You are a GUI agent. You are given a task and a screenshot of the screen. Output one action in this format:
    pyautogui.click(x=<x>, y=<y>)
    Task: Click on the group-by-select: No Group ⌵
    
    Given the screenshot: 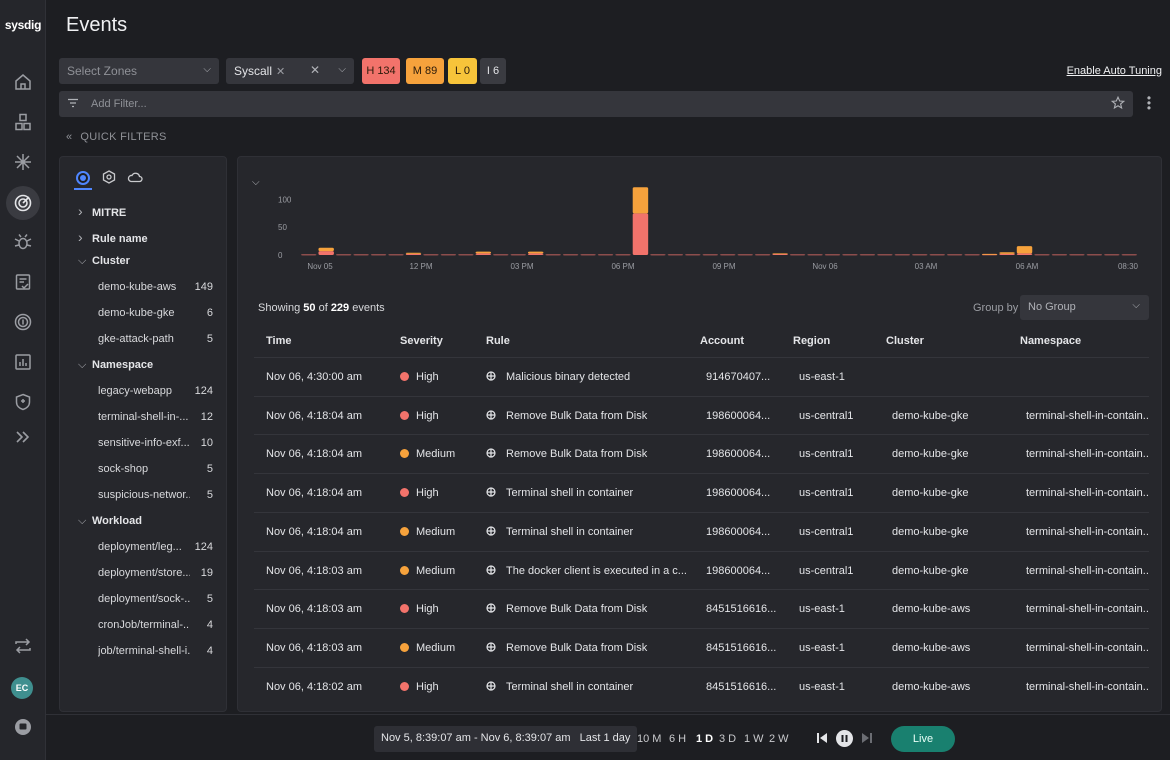 What is the action you would take?
    pyautogui.click(x=1084, y=307)
    